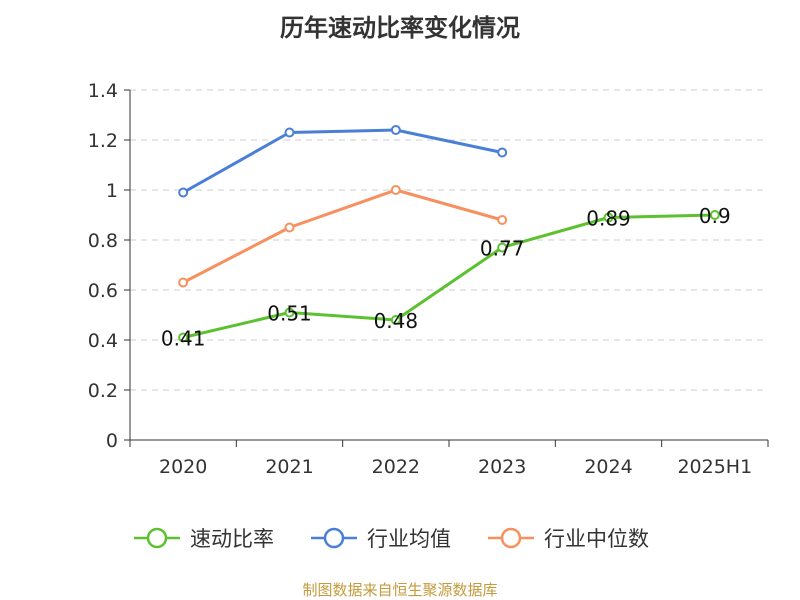  Describe the element at coordinates (103, 141) in the screenshot. I see `y-tick-label: 1.2` at that location.